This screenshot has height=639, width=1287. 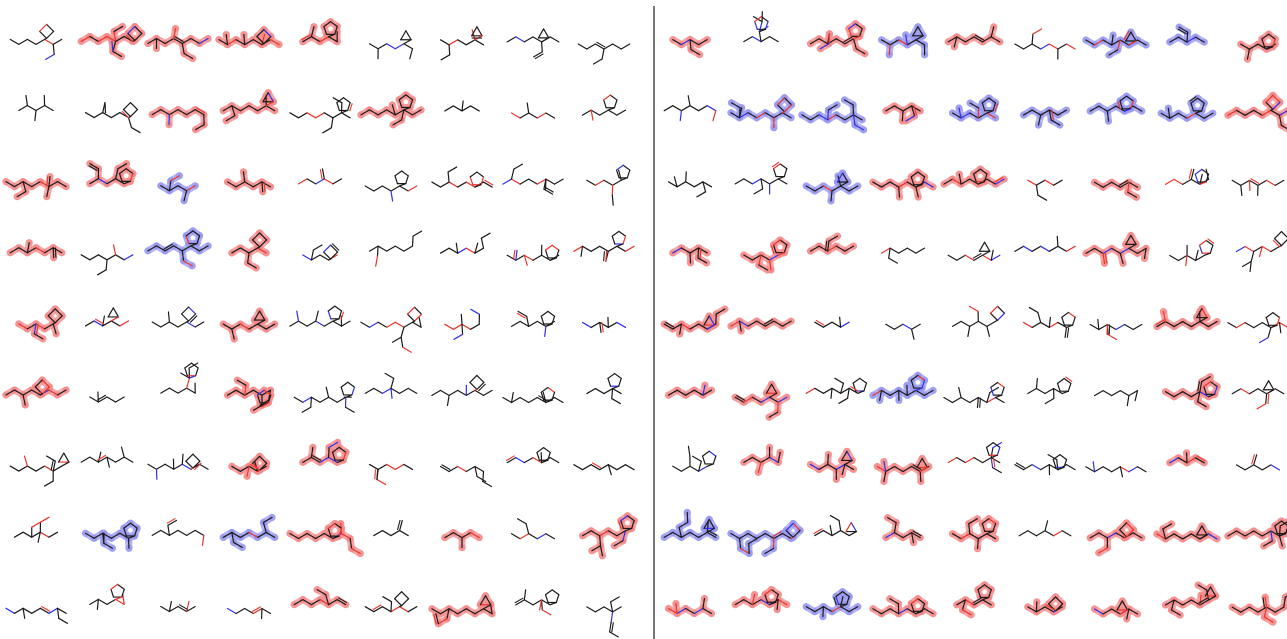 I want to click on right-molecule-r9-c6, so click(x=1045, y=604).